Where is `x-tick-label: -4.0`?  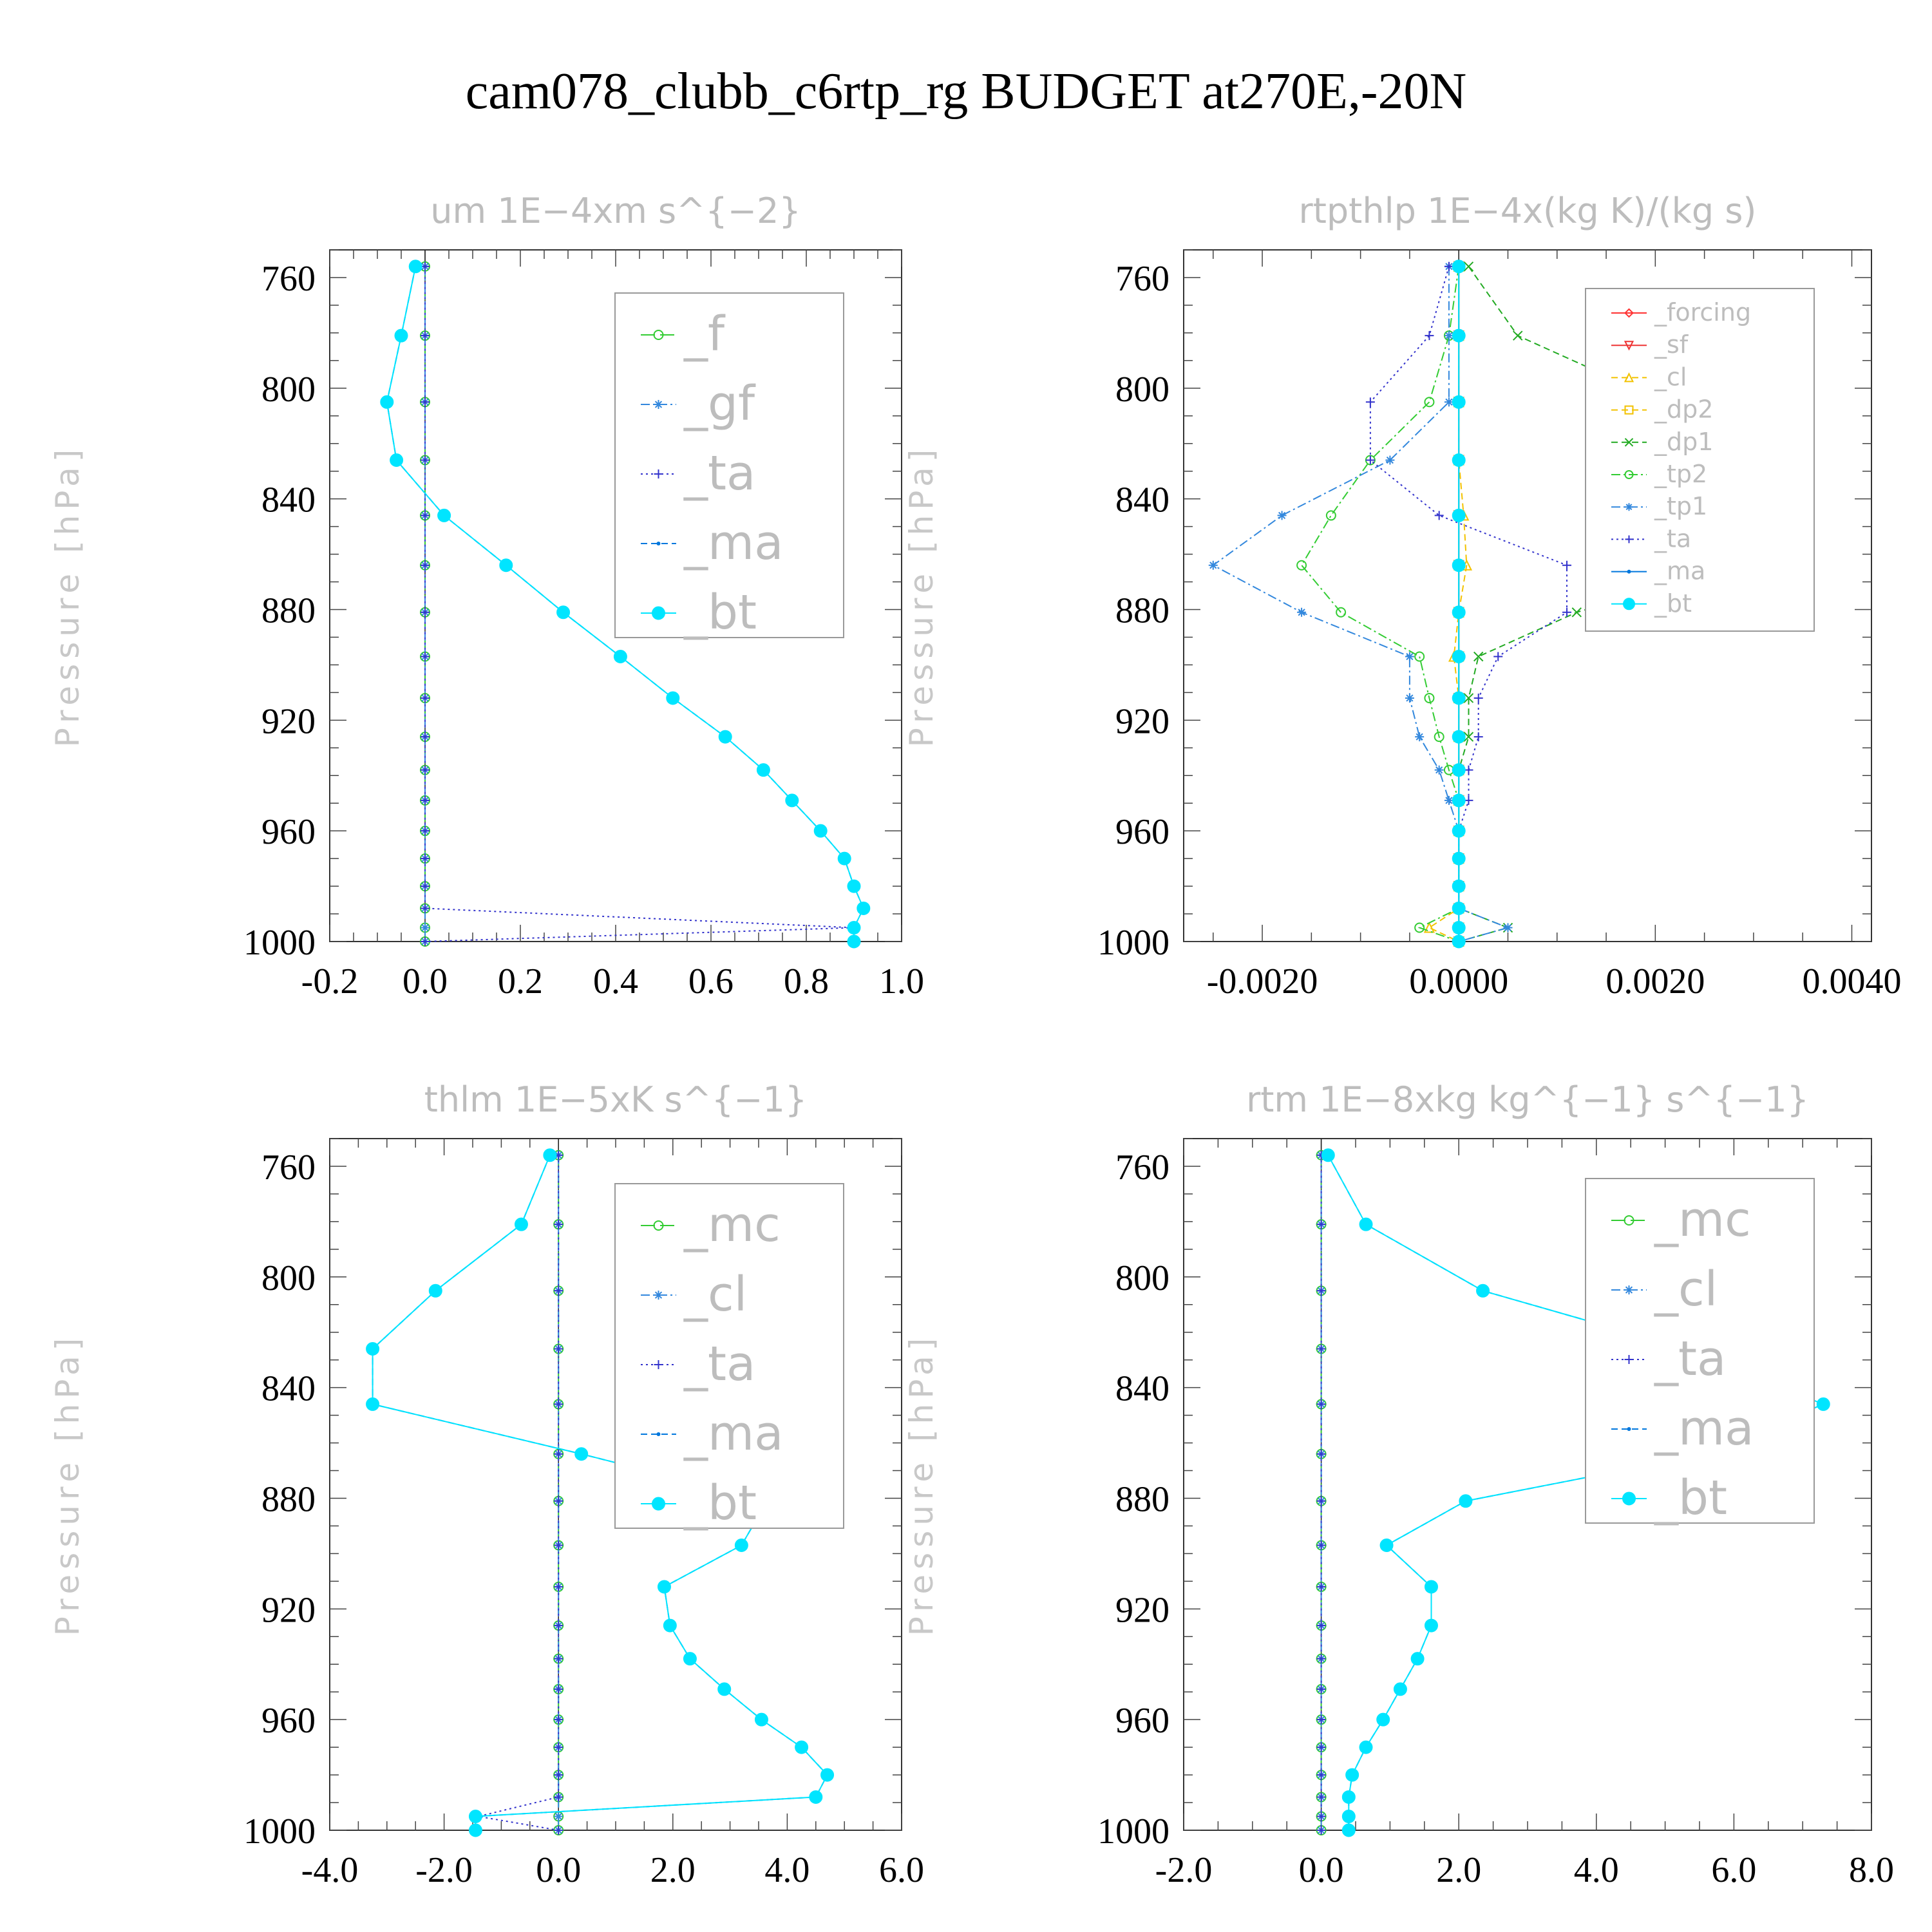
x-tick-label: -4.0 is located at coordinates (330, 1870).